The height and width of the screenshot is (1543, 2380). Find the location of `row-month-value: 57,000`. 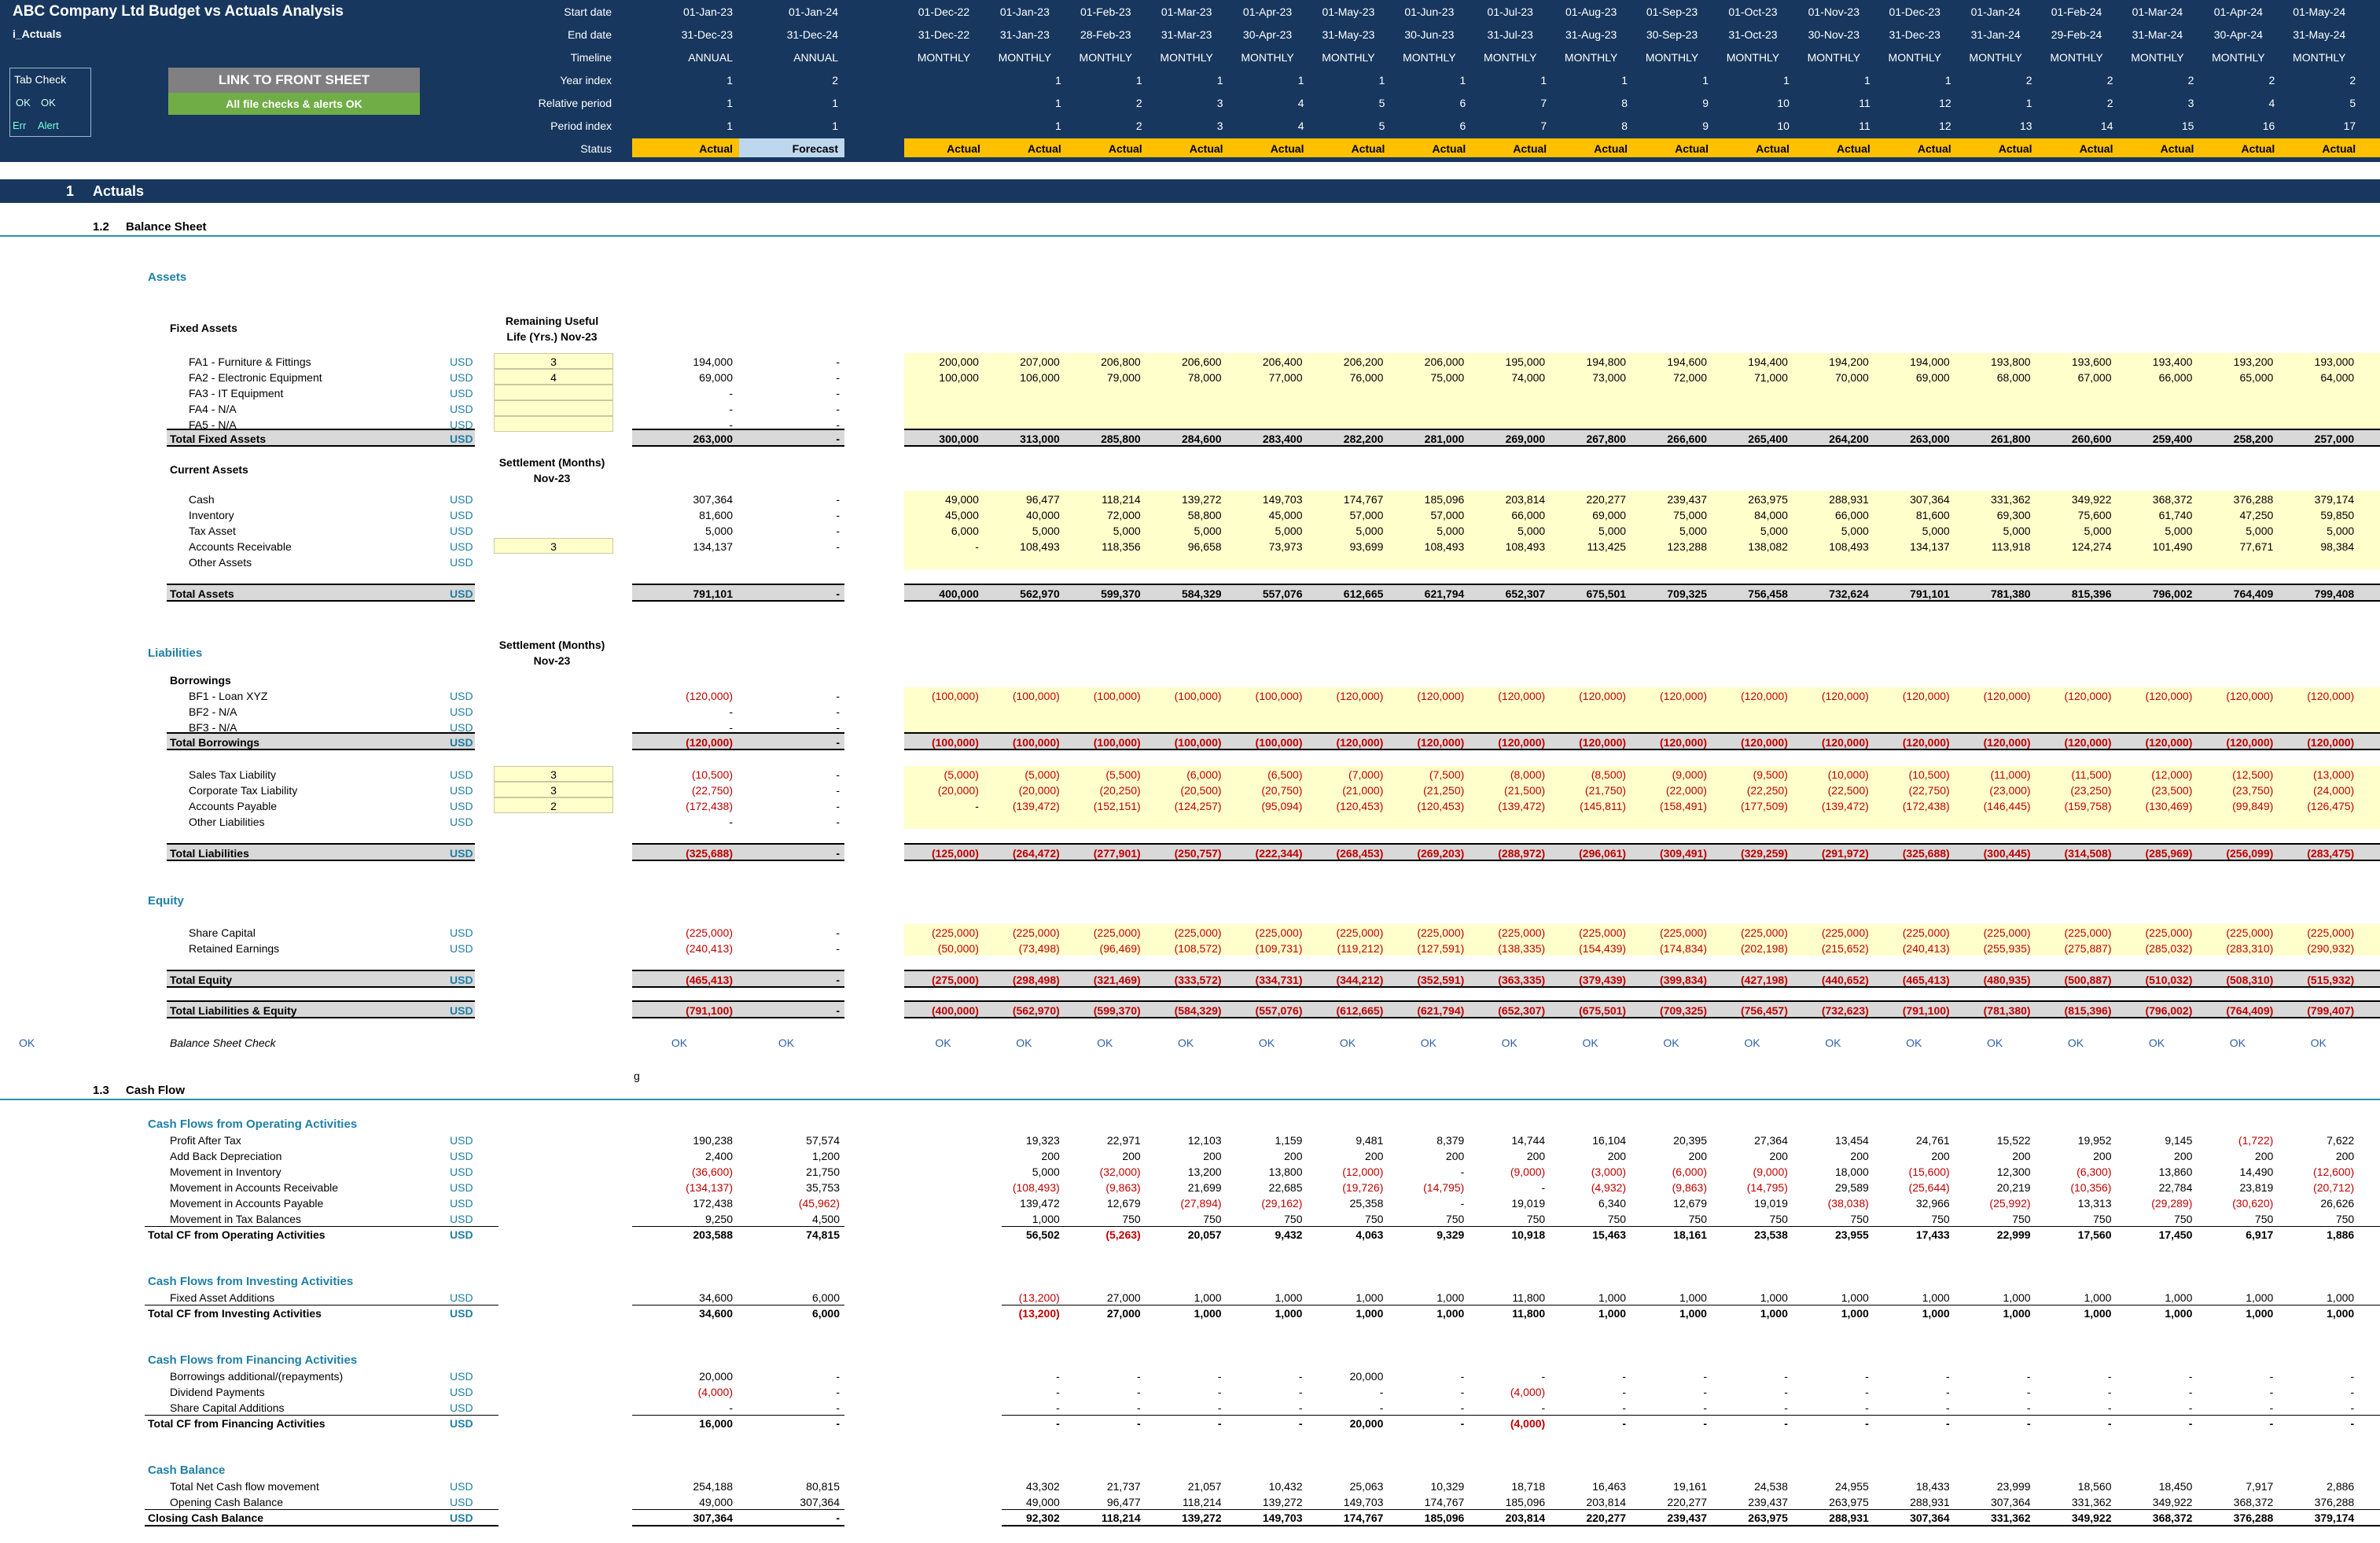

row-month-value: 57,000 is located at coordinates (1447, 515).